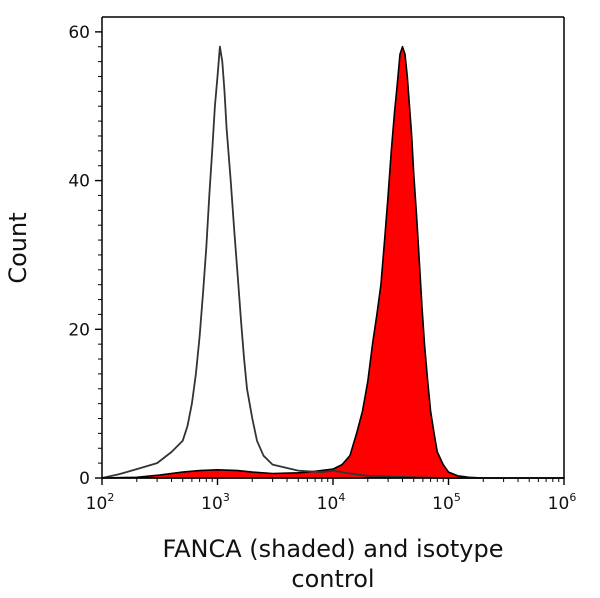 This screenshot has height=598, width=600. What do you see at coordinates (79, 182) in the screenshot?
I see `y-tick-label: 40` at bounding box center [79, 182].